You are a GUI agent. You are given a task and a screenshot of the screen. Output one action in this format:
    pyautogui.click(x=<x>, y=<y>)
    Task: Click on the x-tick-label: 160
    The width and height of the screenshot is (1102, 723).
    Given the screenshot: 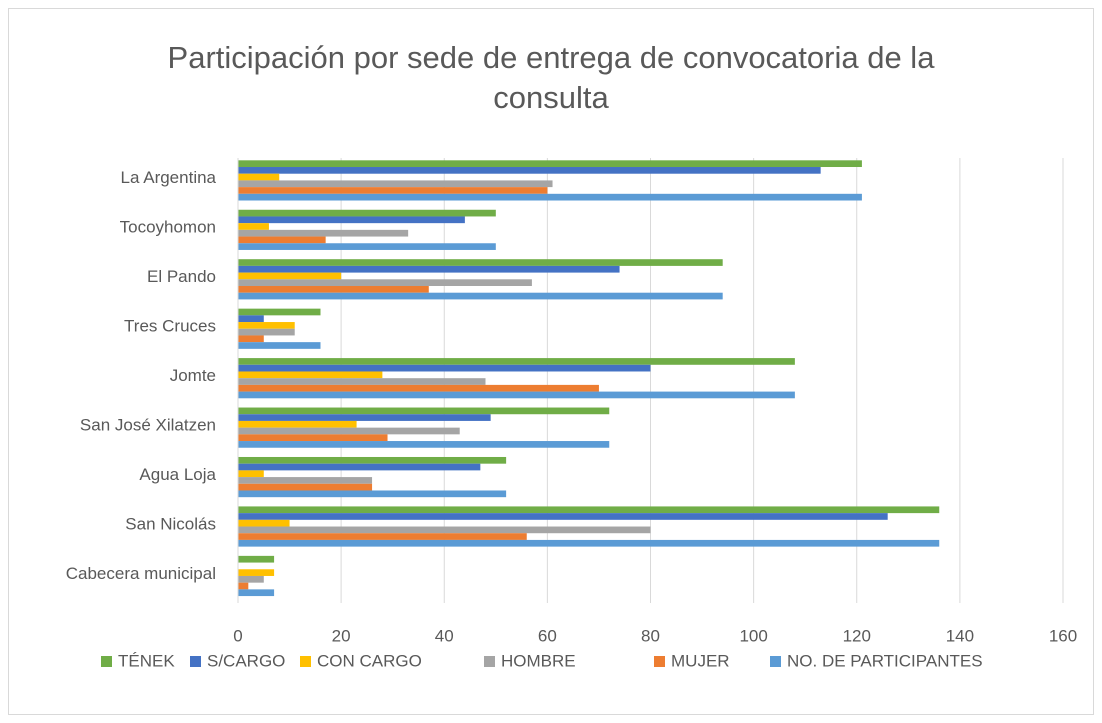 What is the action you would take?
    pyautogui.click(x=1063, y=635)
    